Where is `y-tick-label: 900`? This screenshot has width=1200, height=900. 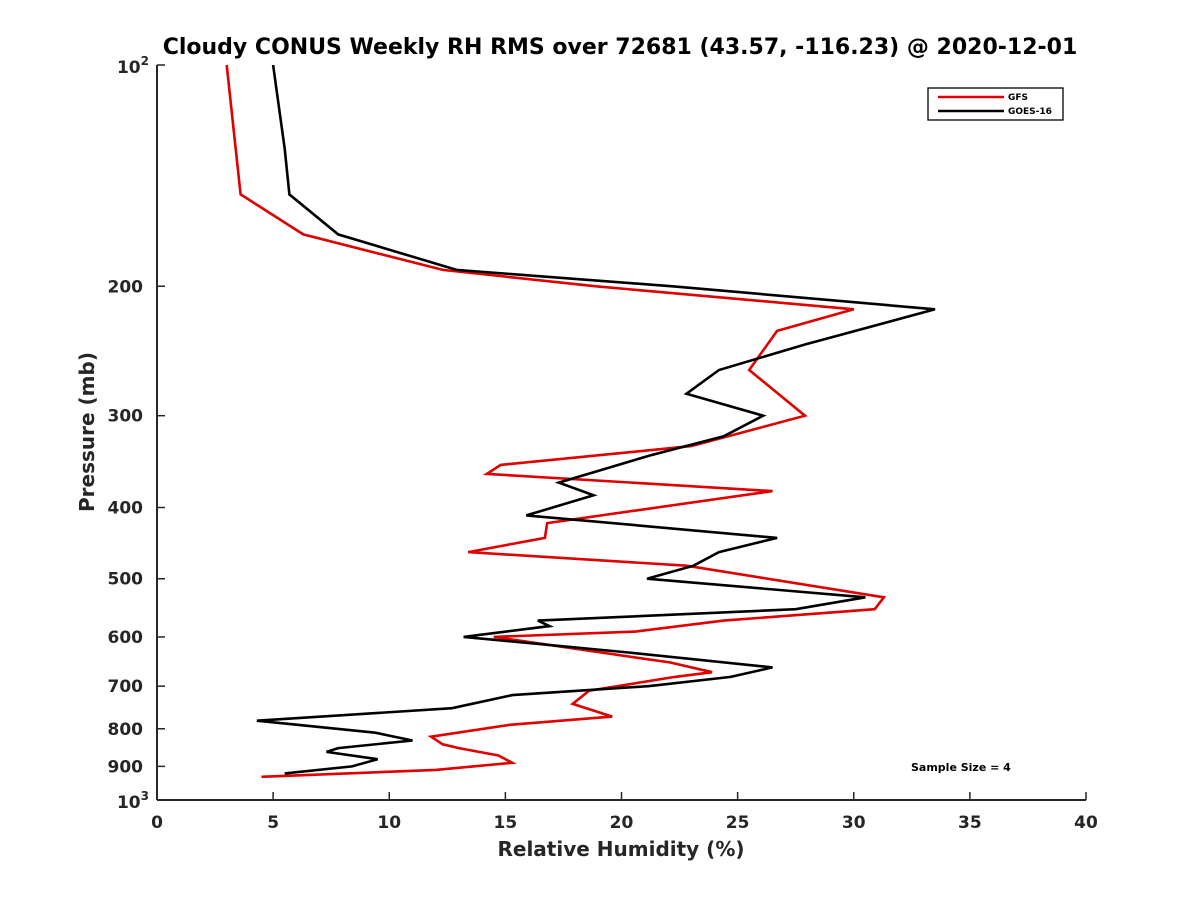
y-tick-label: 900 is located at coordinates (126, 767).